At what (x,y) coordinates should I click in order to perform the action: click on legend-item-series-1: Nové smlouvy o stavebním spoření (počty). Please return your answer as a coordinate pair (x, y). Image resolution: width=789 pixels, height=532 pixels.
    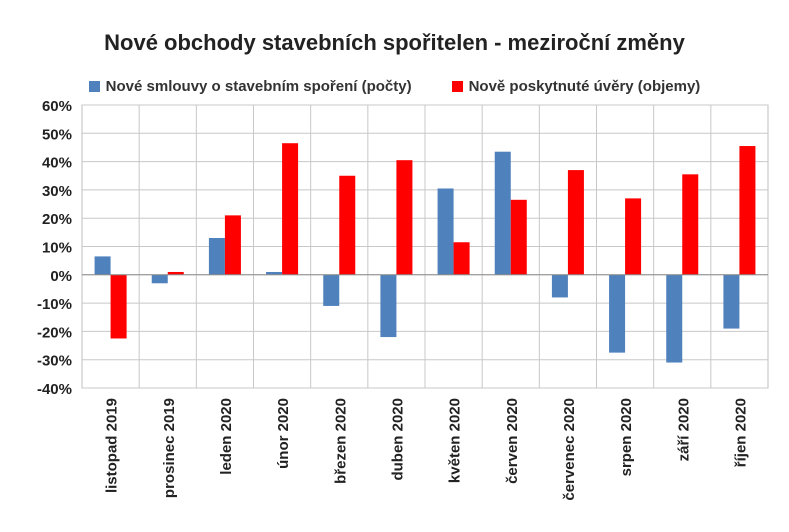
    Looking at the image, I should click on (250, 86).